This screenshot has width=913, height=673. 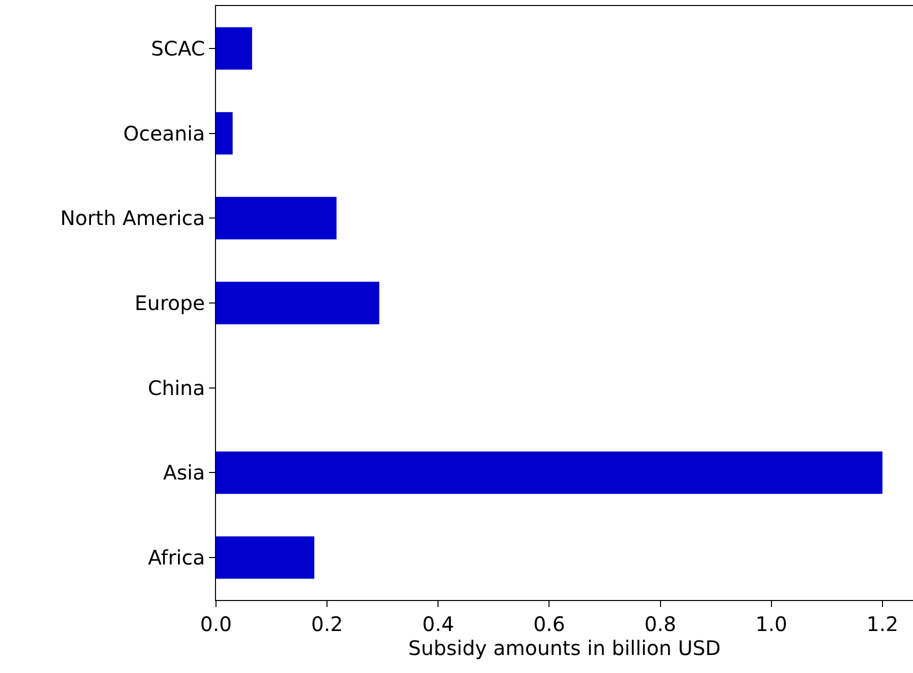 What do you see at coordinates (564, 648) in the screenshot?
I see `x-axis-title: Subsidy amounts in billion USD` at bounding box center [564, 648].